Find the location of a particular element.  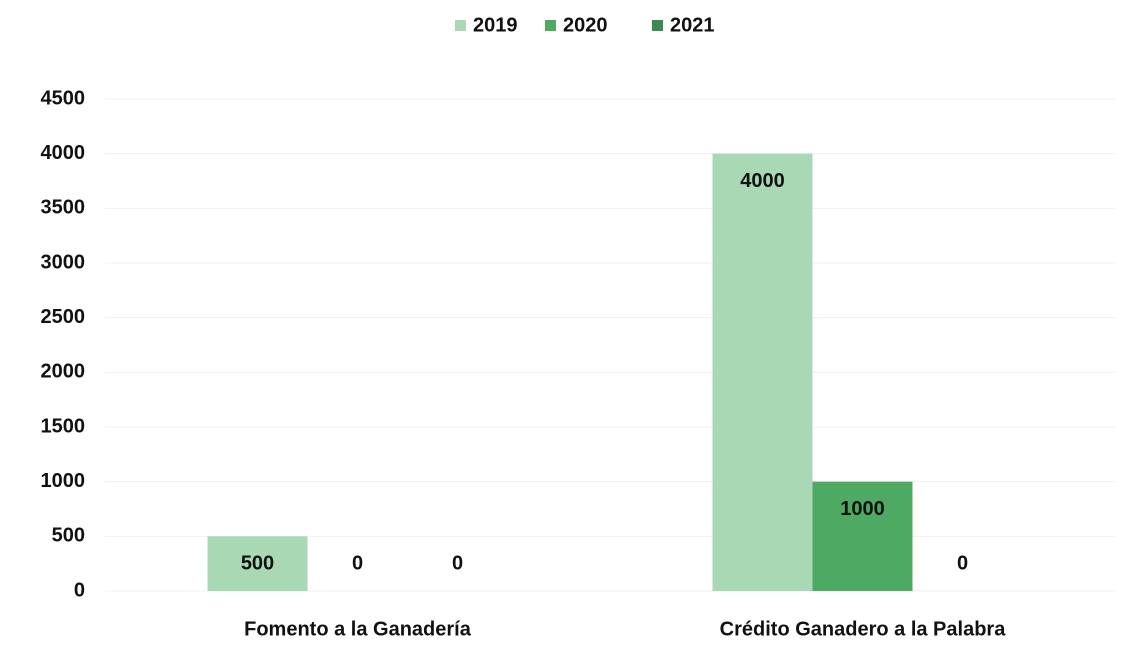

data-label: 500 is located at coordinates (257, 563).